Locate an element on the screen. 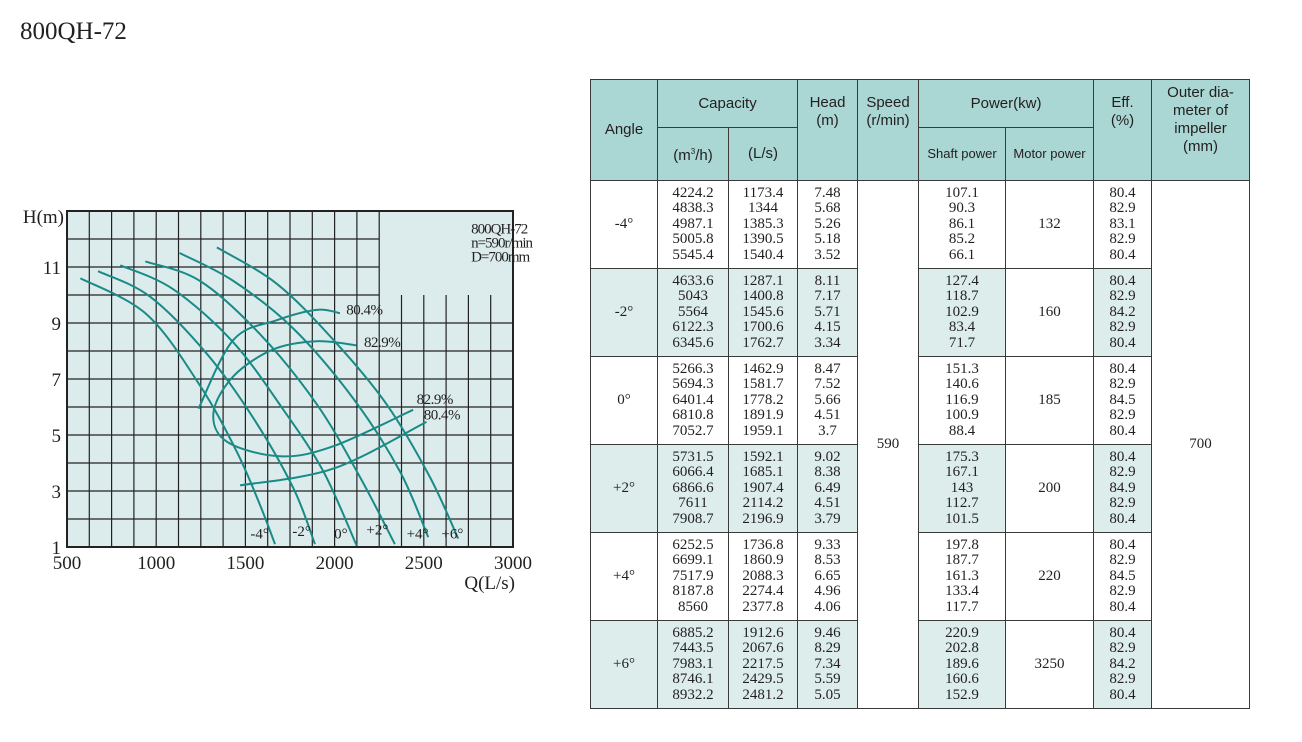 Image resolution: width=1302 pixels, height=742 pixels. angle-cell: +4° is located at coordinates (624, 576).